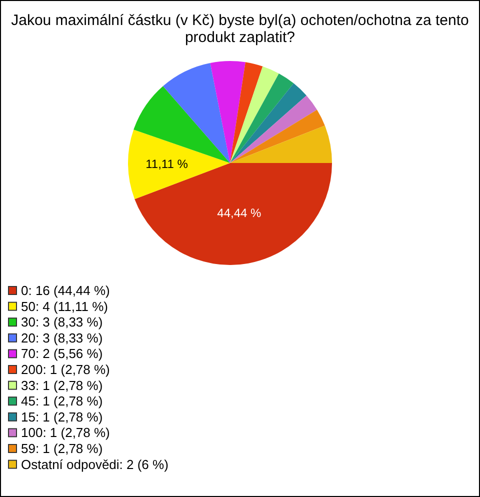 Image resolution: width=480 pixels, height=497 pixels. What do you see at coordinates (62, 416) in the screenshot?
I see `legend-label: 15: 1 (2,78 %)` at bounding box center [62, 416].